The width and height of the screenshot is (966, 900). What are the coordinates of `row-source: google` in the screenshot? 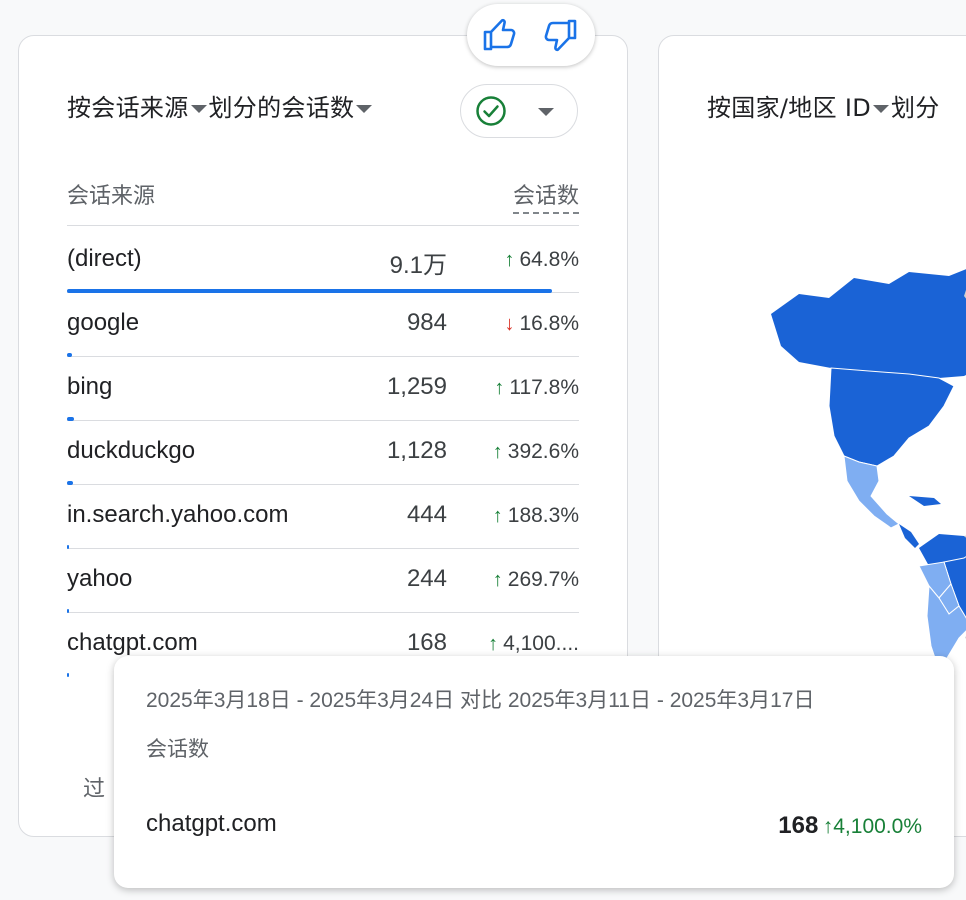 It's located at (103, 322).